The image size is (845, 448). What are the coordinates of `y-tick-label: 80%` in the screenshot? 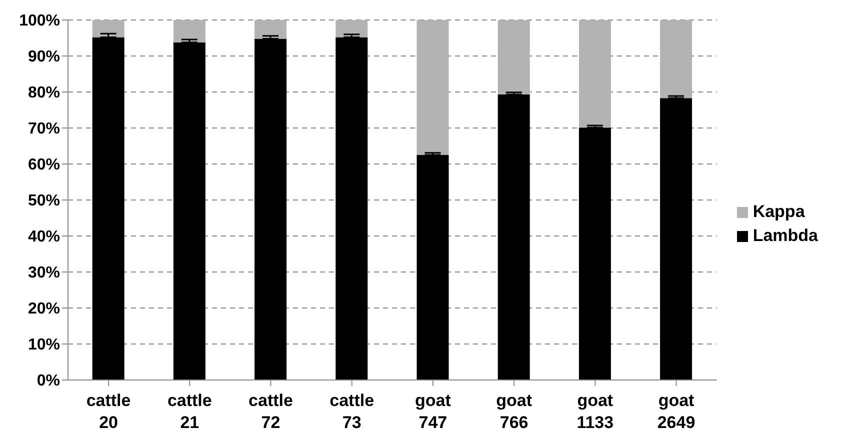 It's located at (44, 93).